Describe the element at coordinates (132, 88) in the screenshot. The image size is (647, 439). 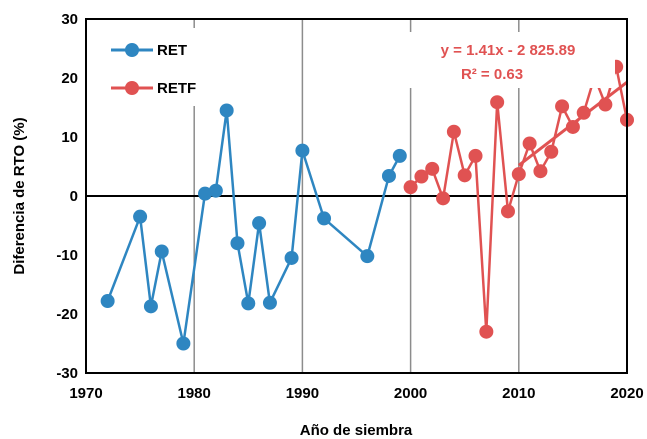
I see `legend-marker-retf` at that location.